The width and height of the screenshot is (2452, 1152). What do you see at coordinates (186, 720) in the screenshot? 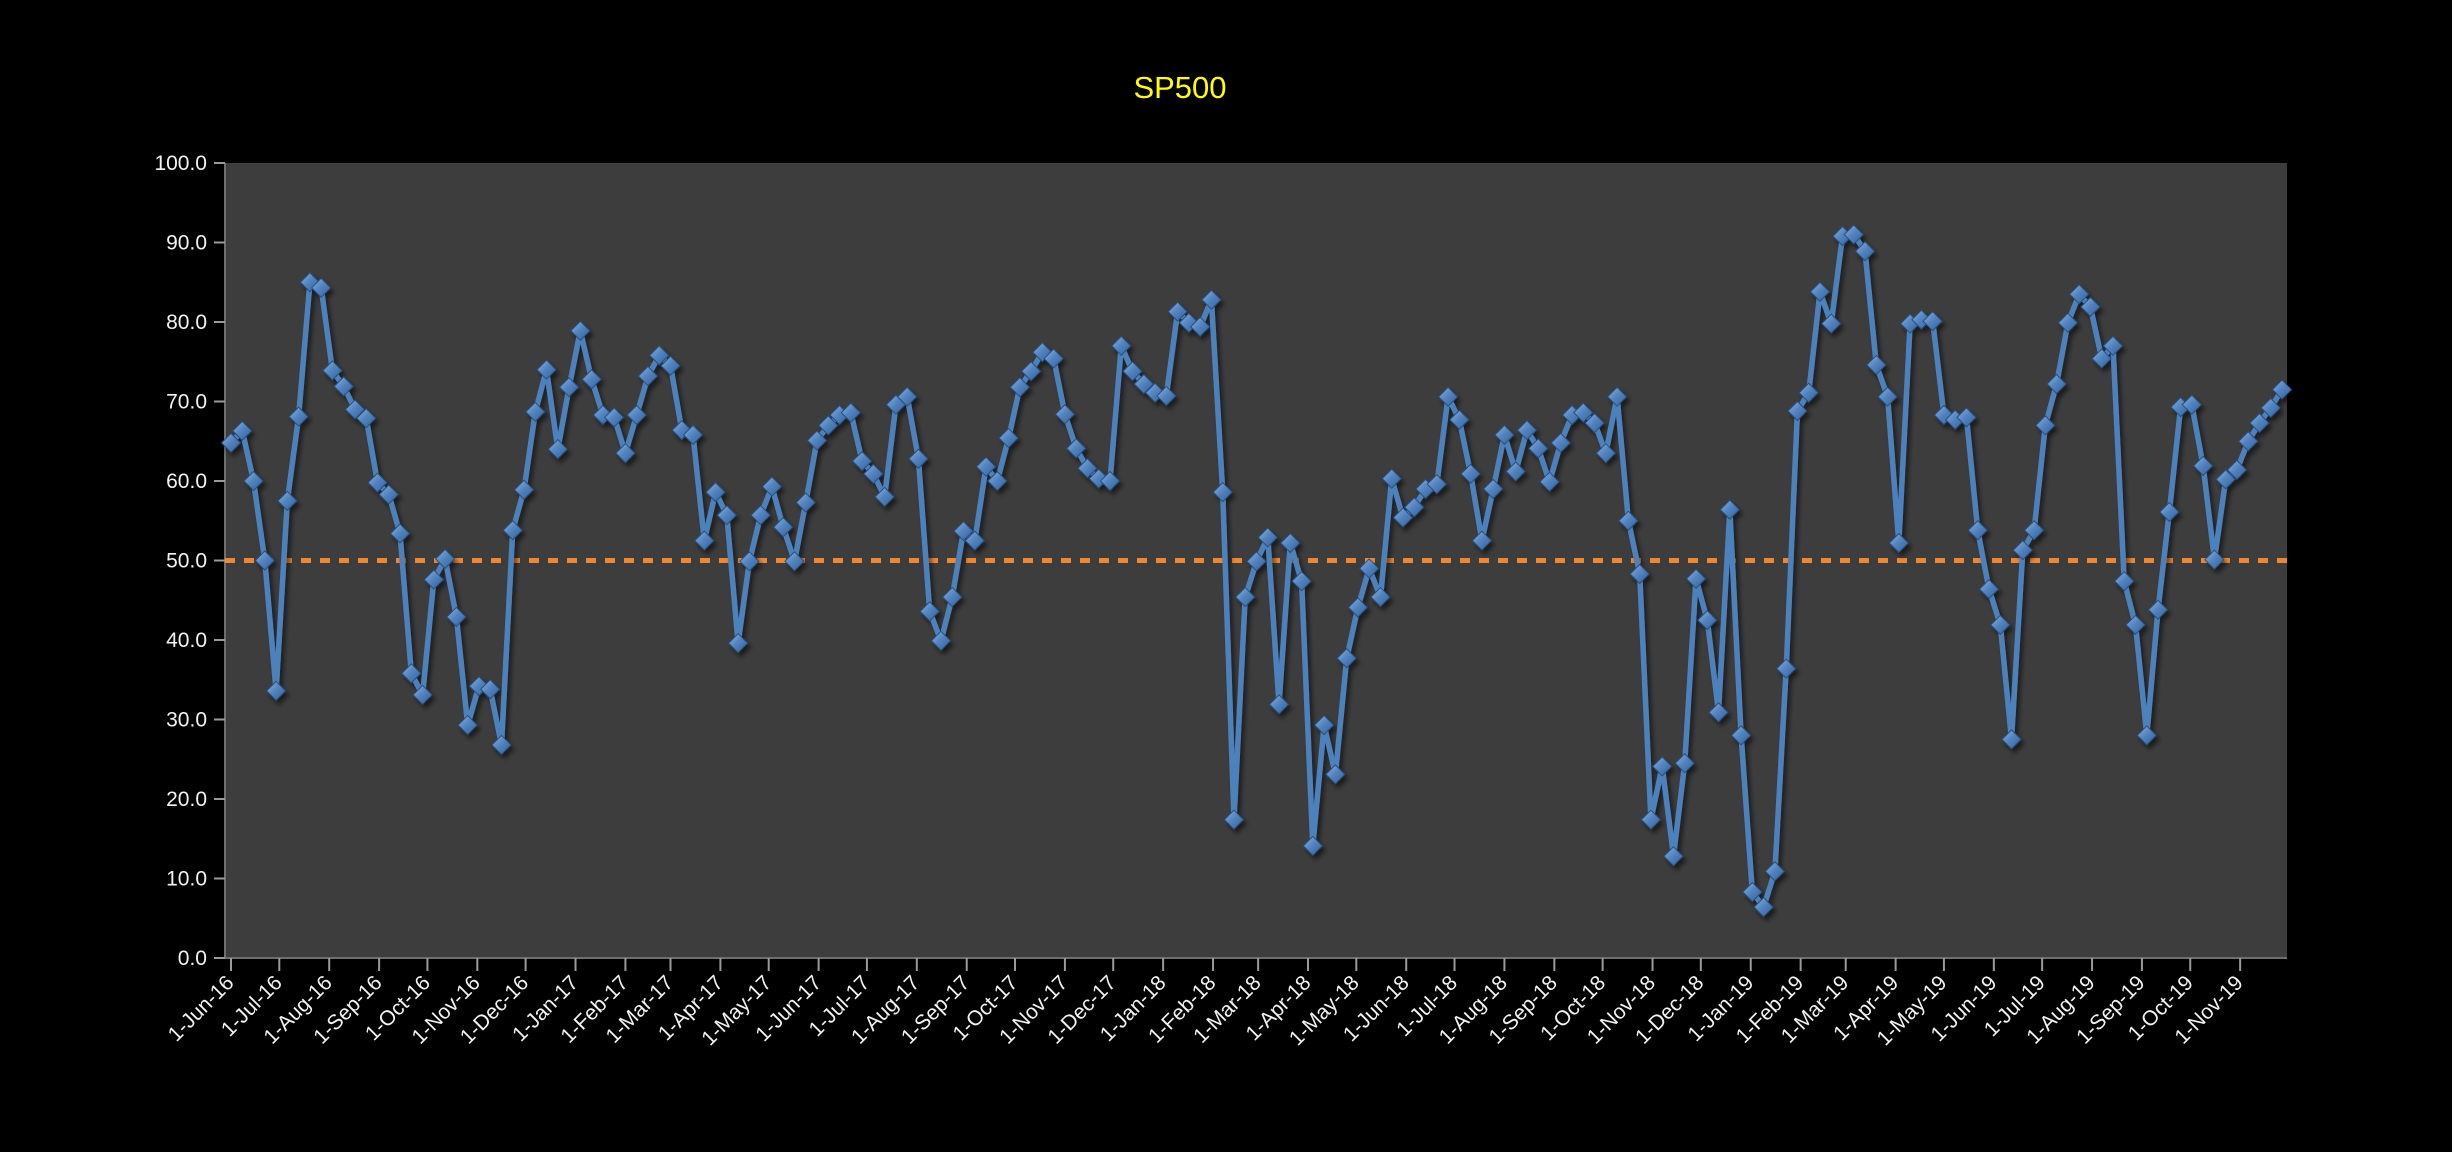
I see `y-axis-tick-label: 30.0` at bounding box center [186, 720].